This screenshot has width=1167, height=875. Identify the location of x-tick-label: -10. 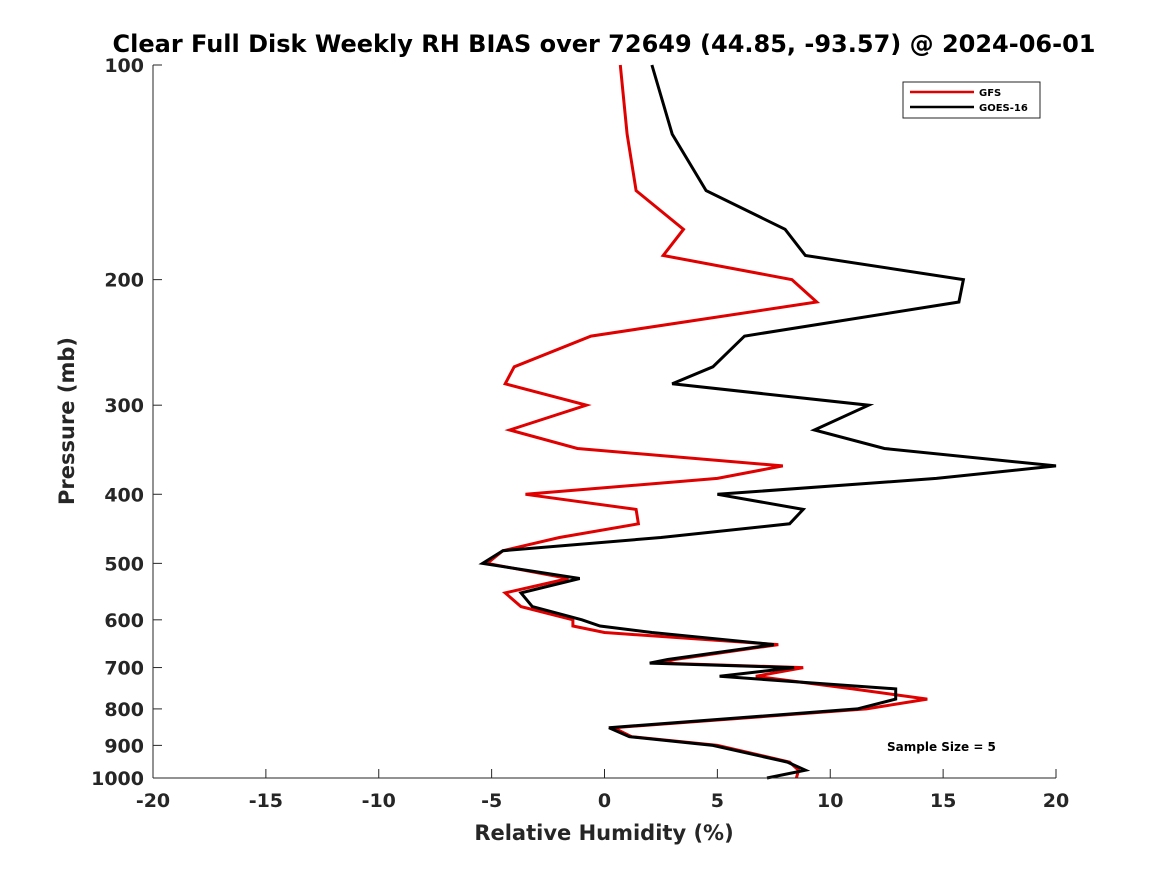
(379, 801).